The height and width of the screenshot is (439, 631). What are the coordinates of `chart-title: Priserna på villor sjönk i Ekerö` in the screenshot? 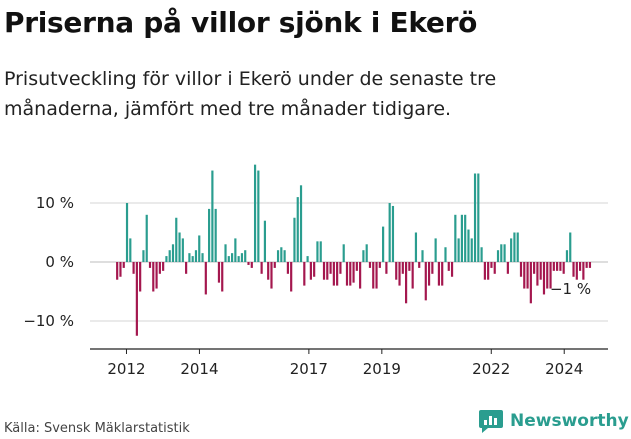 It's located at (241, 22).